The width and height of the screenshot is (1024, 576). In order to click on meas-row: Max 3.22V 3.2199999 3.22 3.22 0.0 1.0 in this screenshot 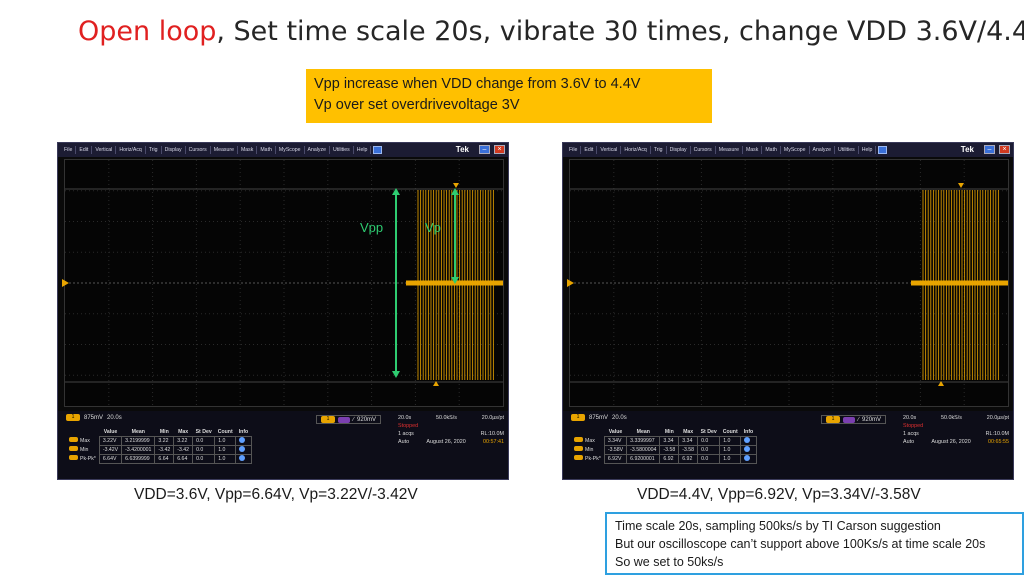, I will do `click(159, 440)`.